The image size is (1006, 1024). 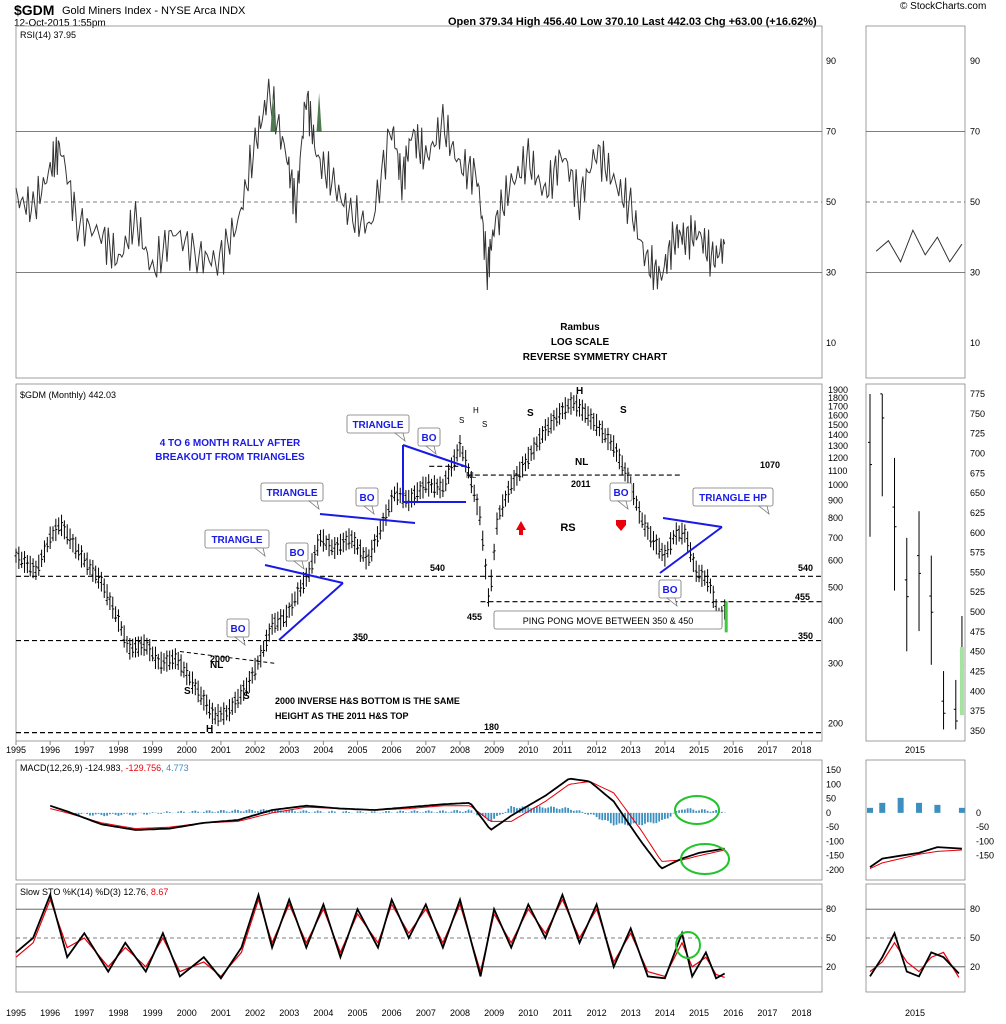 What do you see at coordinates (831, 967) in the screenshot?
I see `sto-tick-label: 20` at bounding box center [831, 967].